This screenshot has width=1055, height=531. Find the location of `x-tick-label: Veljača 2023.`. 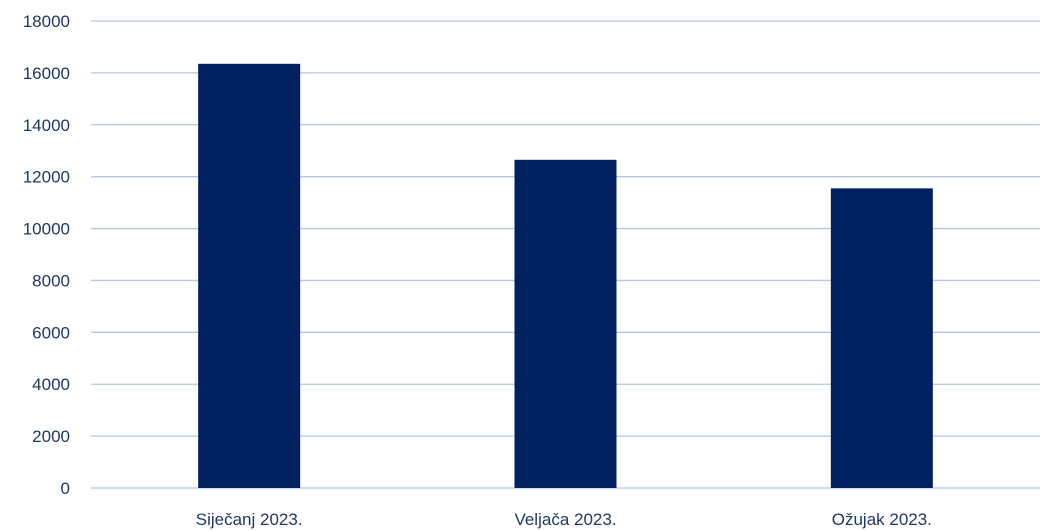

x-tick-label: Veljača 2023. is located at coordinates (565, 519).